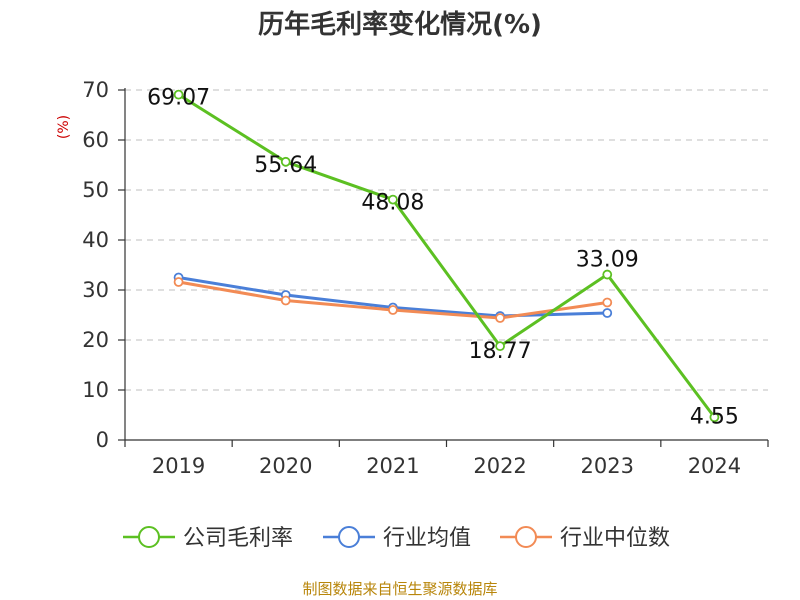 The width and height of the screenshot is (800, 600). I want to click on data-point-2-2023, so click(607, 302).